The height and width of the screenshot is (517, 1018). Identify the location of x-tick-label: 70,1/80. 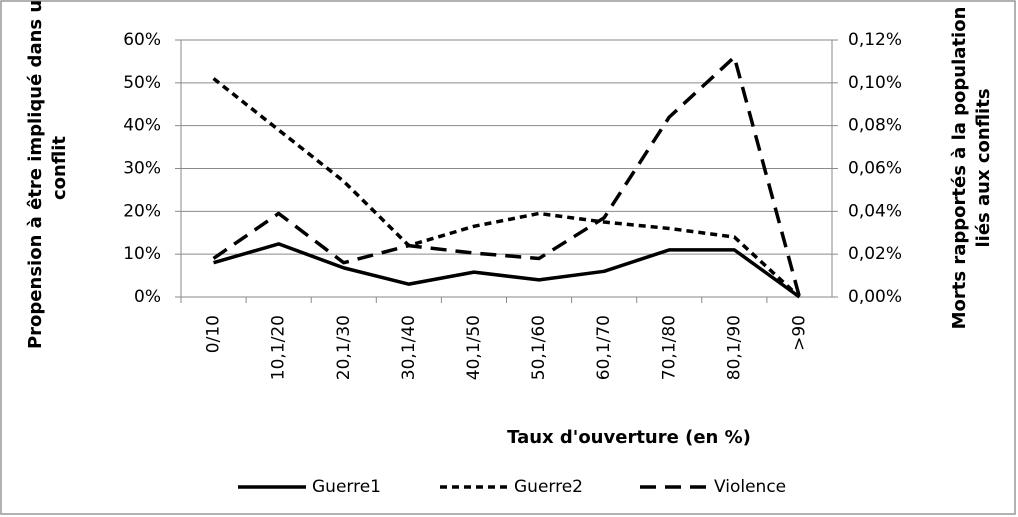
(669, 347).